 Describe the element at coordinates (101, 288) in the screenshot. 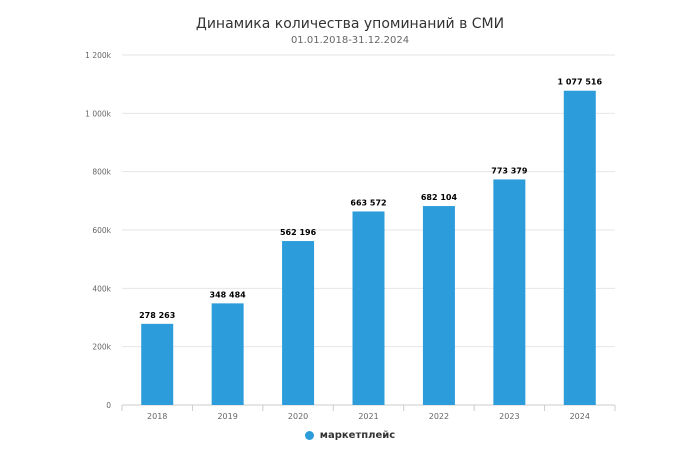

I see `y-tick-label: 400k` at that location.